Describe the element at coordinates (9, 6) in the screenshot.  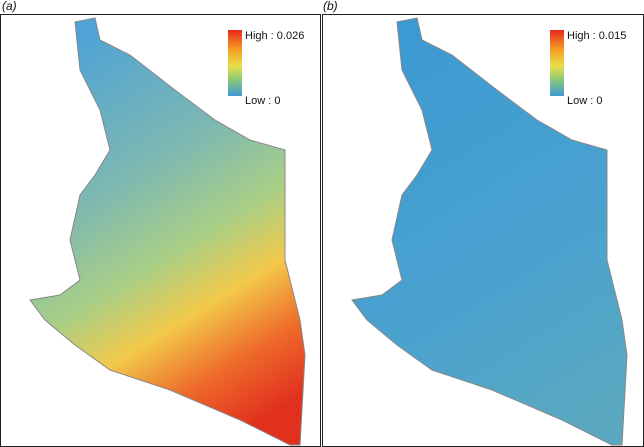
I see `panel-label: (a)` at that location.